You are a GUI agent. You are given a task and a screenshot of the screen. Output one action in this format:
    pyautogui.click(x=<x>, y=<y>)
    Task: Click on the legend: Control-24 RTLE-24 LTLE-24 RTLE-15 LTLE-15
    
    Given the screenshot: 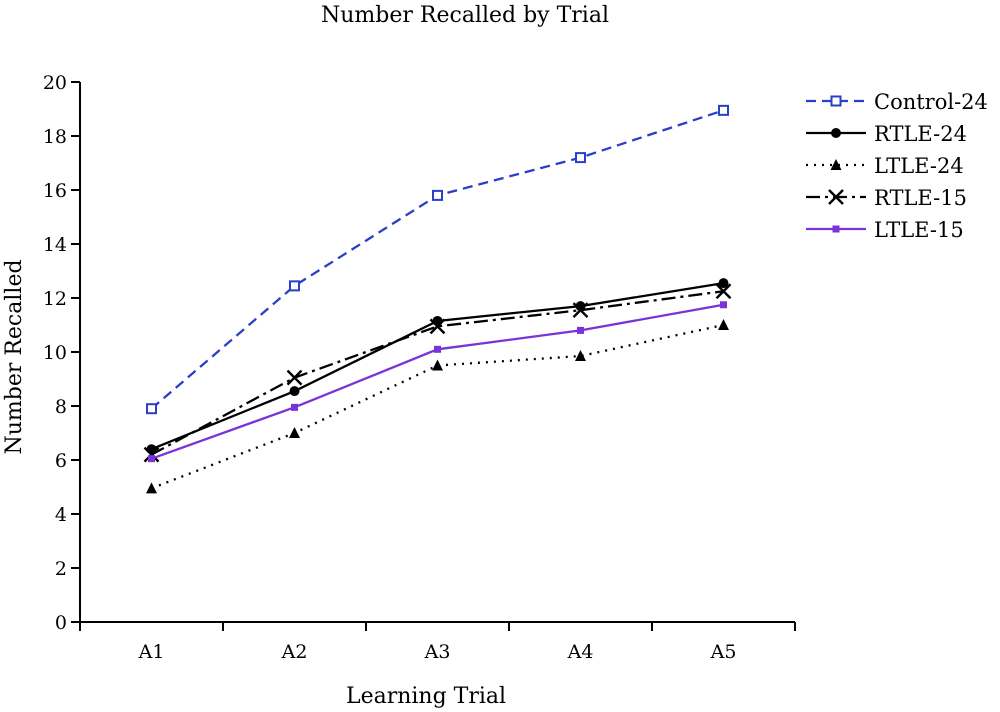 What is the action you would take?
    pyautogui.click(x=897, y=166)
    